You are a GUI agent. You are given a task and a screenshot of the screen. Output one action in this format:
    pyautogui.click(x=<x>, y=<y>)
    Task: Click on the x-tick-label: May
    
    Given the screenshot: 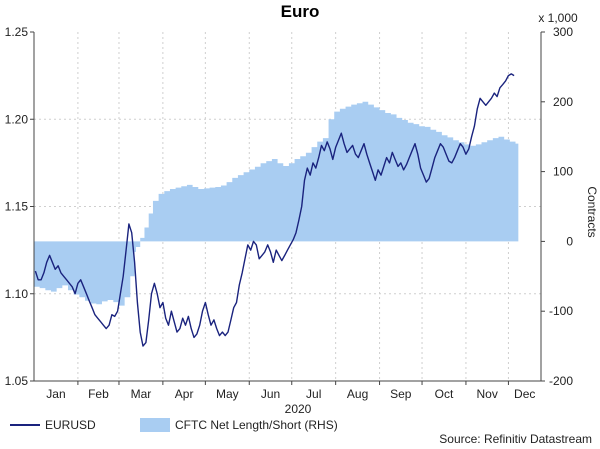 What is the action you would take?
    pyautogui.click(x=227, y=394)
    